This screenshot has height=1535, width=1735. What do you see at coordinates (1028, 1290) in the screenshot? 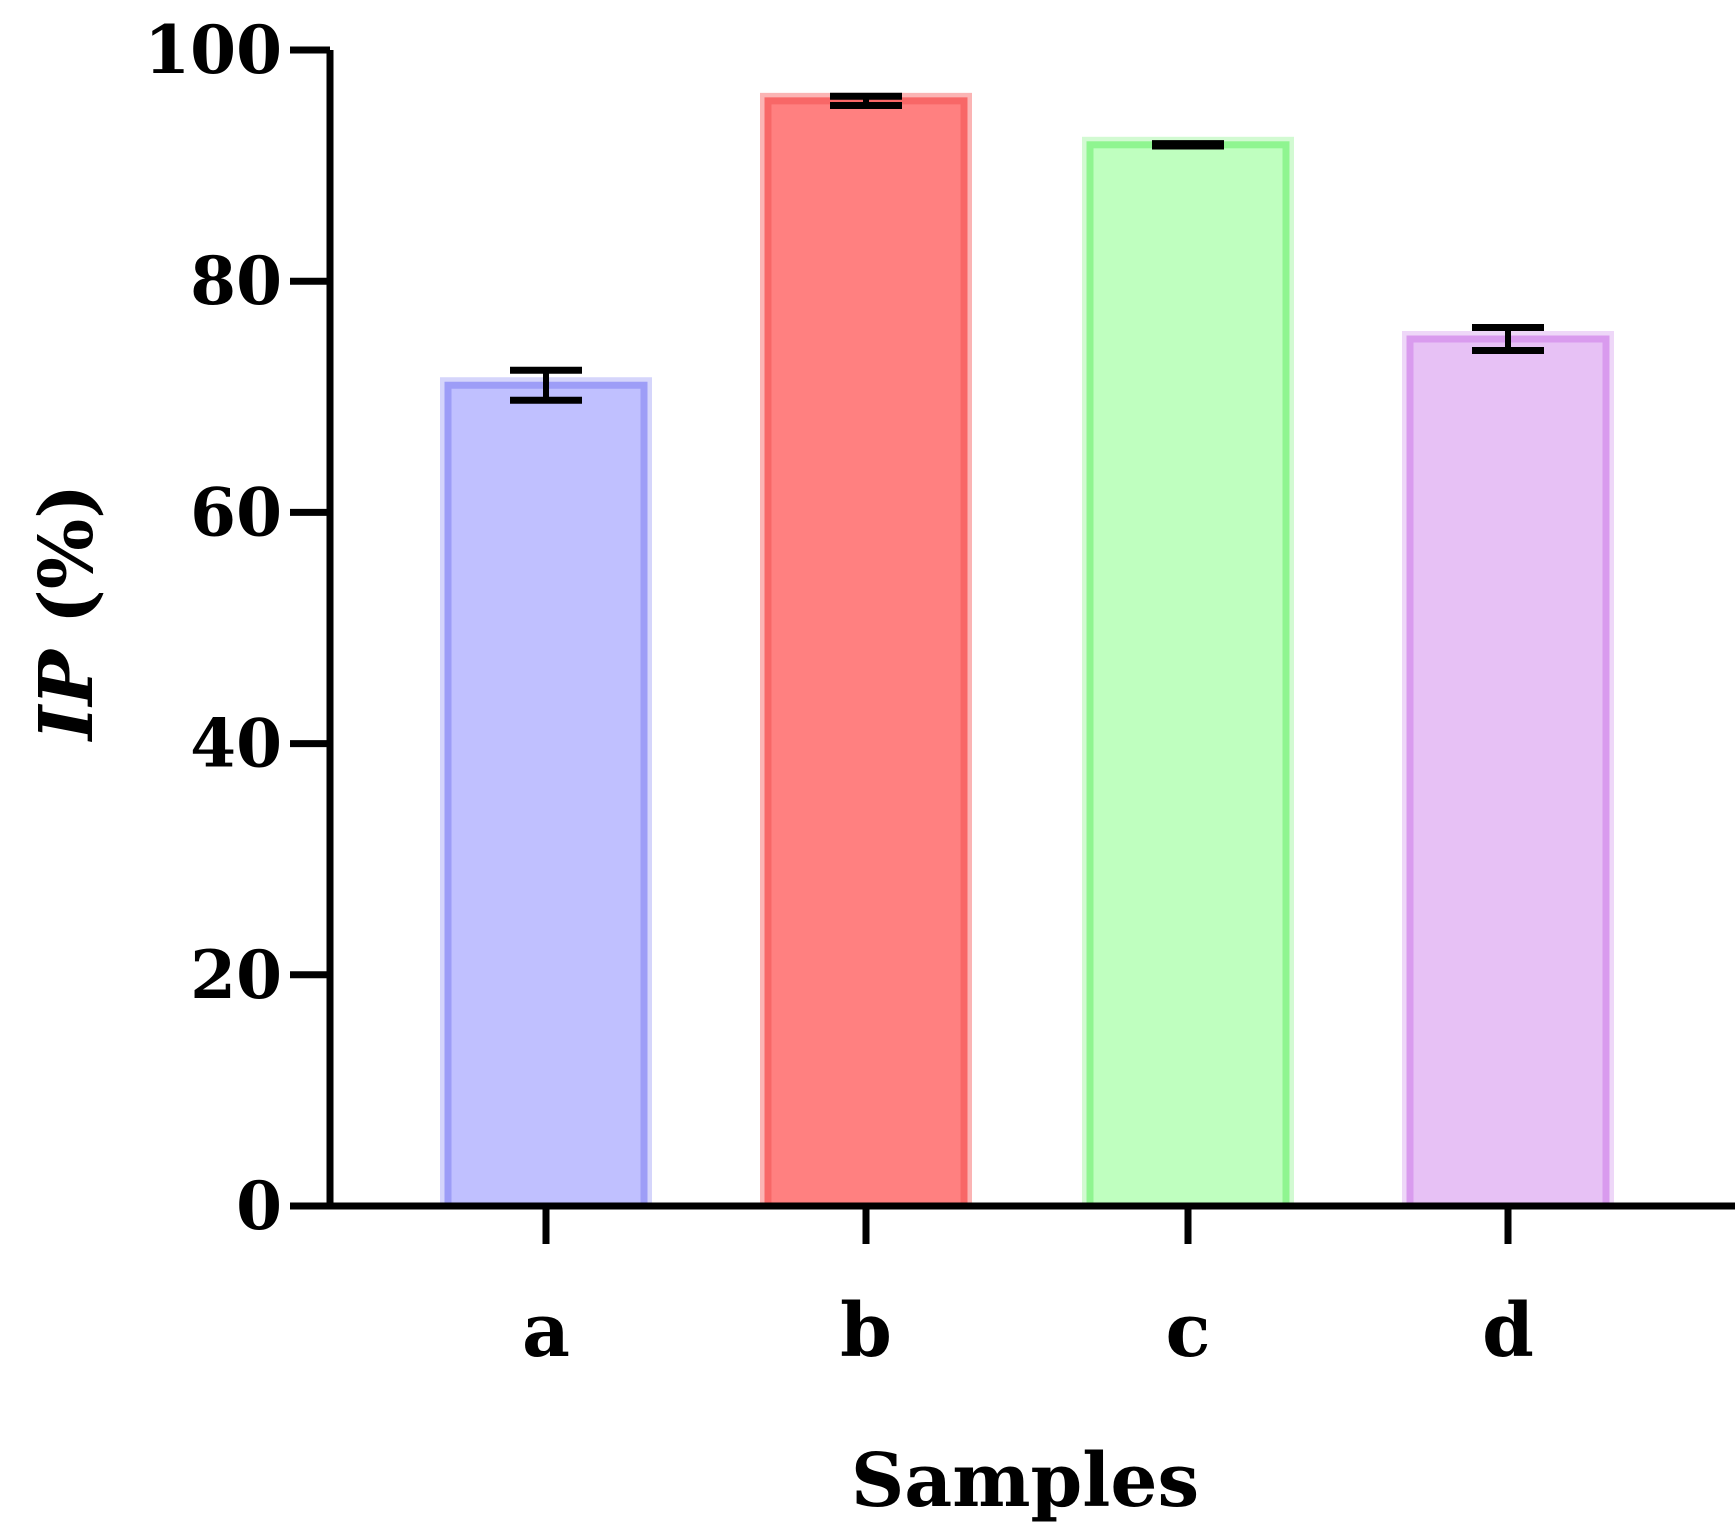
I see `x-ticks: a b c d` at bounding box center [1028, 1290].